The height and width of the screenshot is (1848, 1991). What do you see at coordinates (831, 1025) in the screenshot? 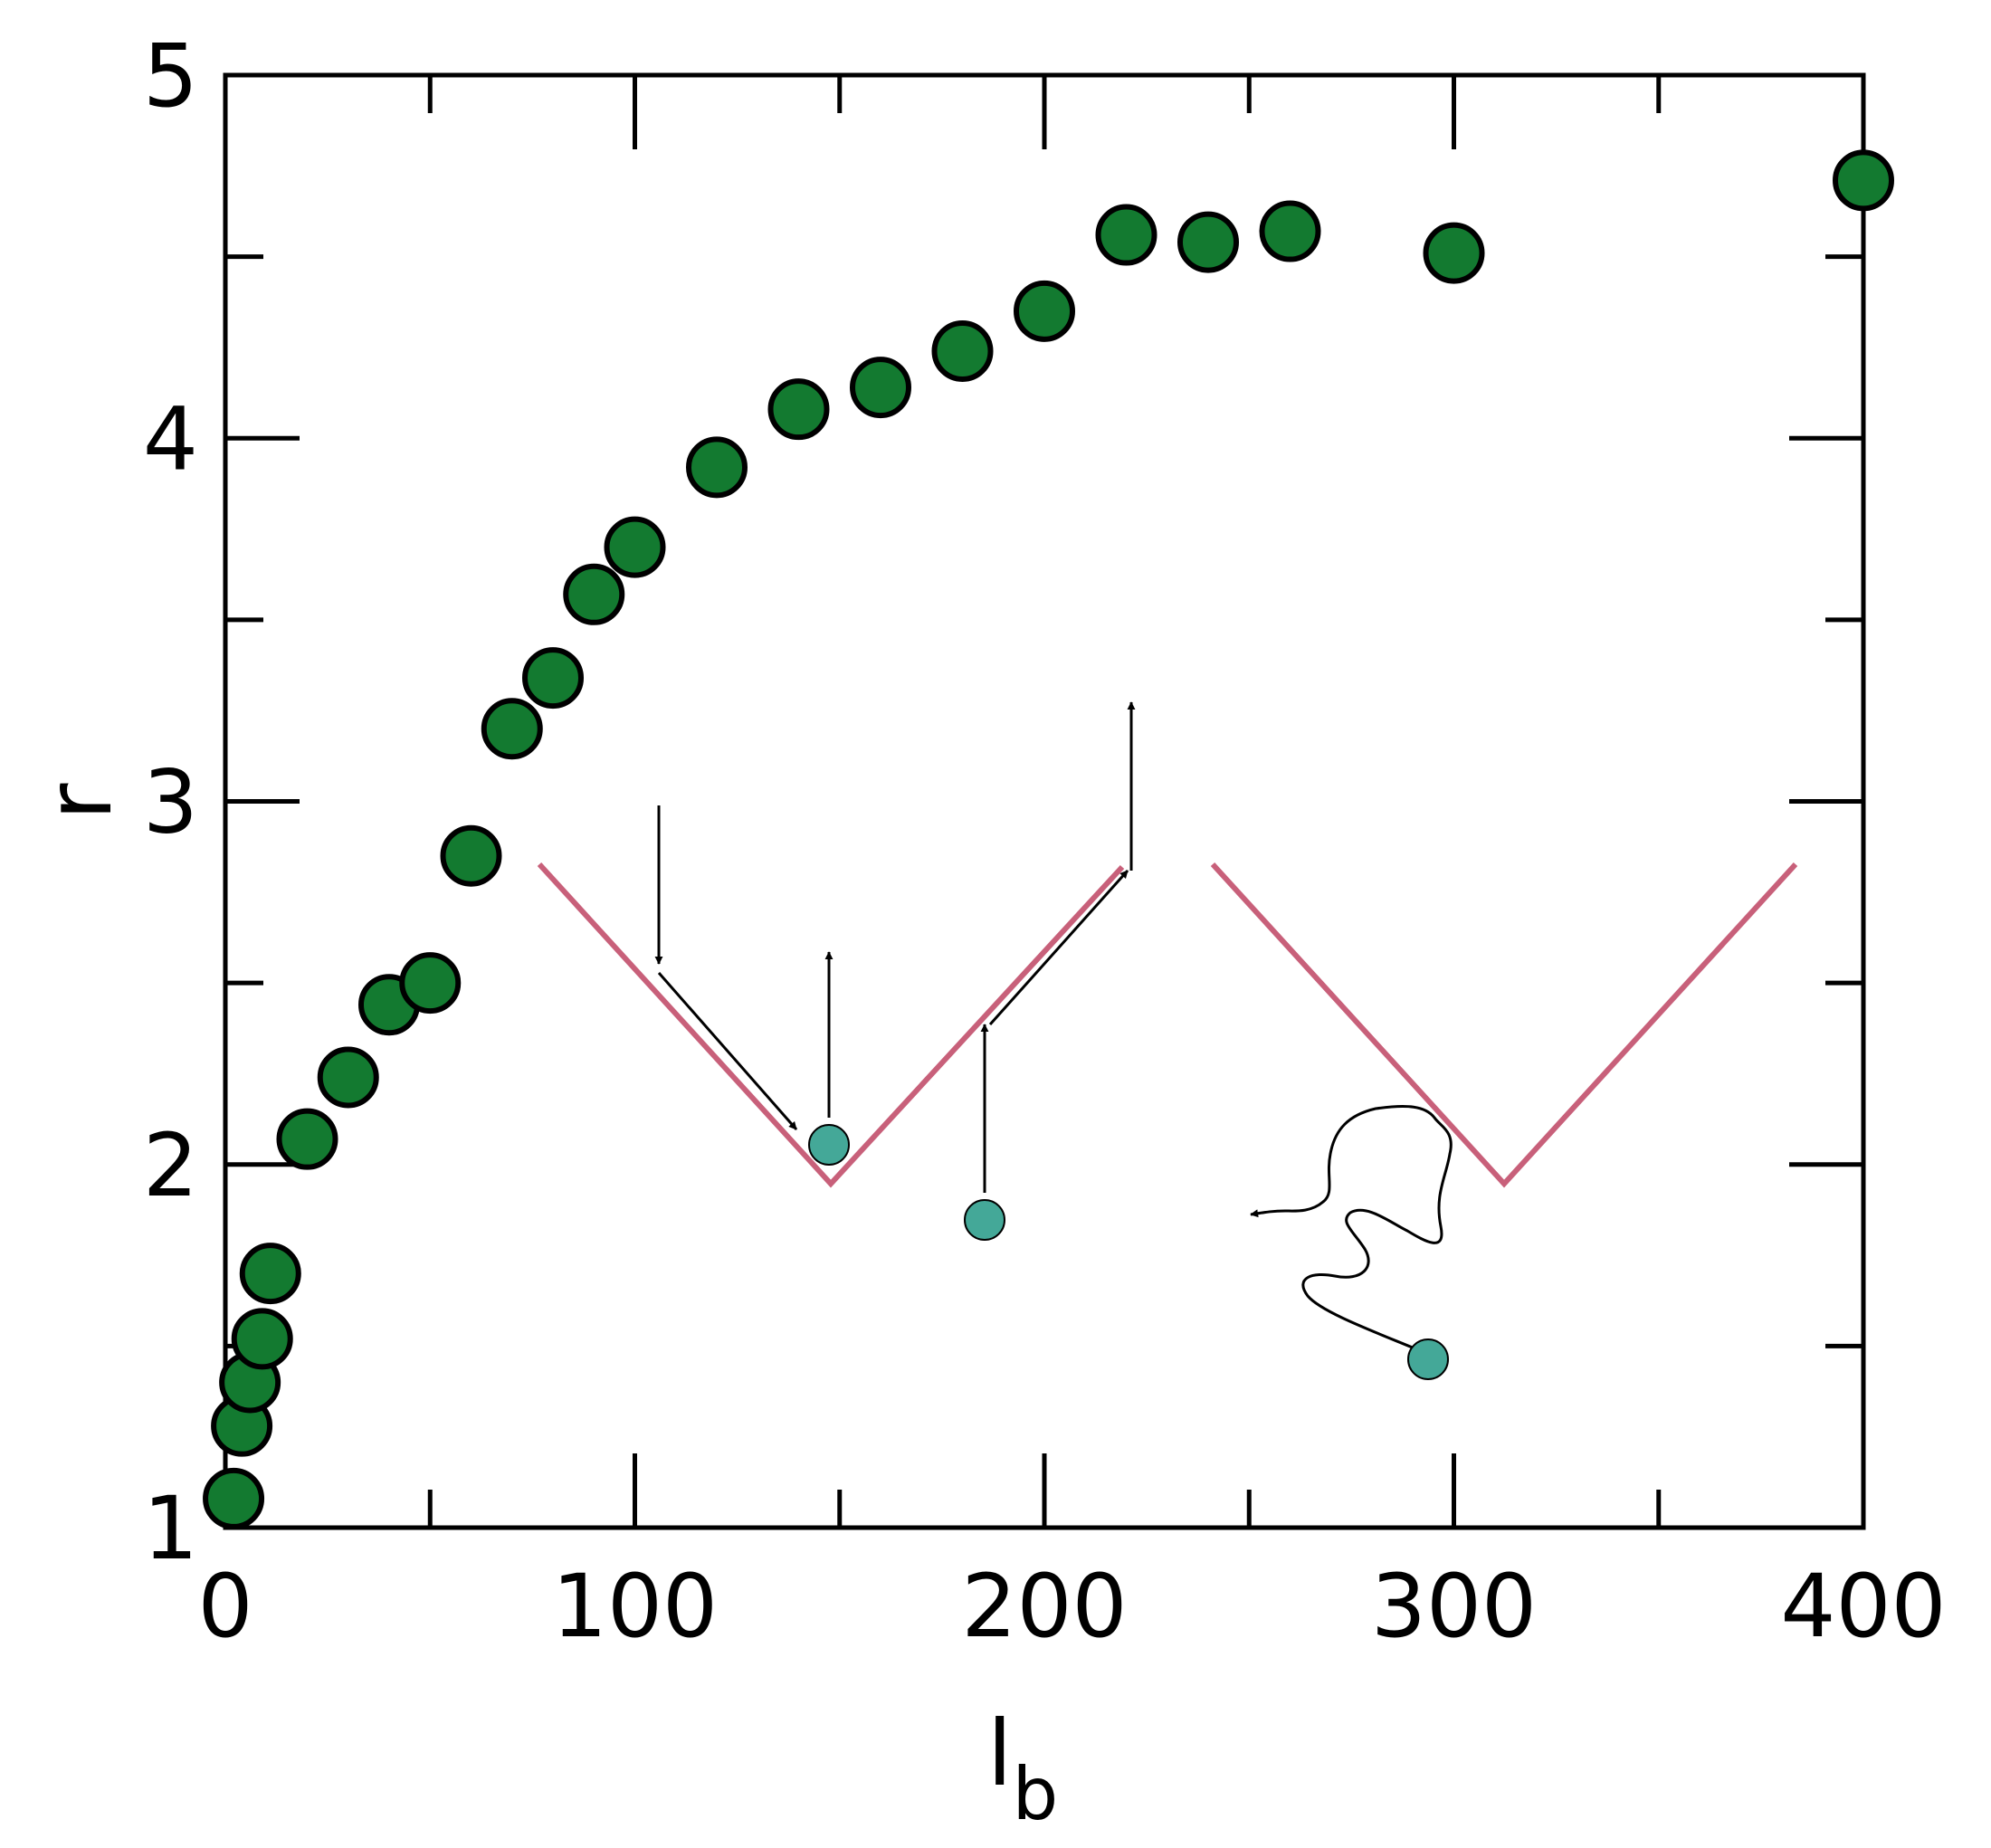
I see `v-potential-line-left` at bounding box center [831, 1025].